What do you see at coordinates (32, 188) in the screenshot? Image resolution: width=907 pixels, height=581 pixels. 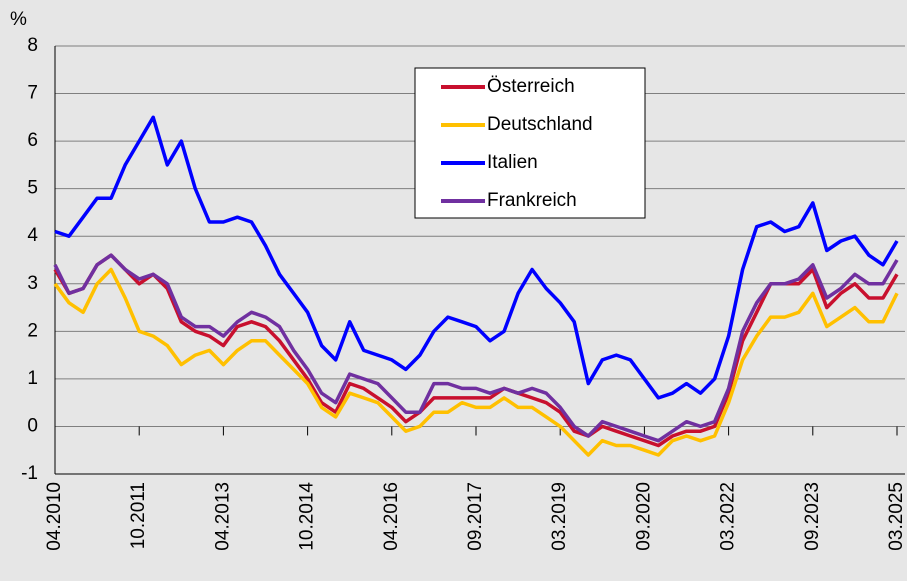 I see `y-tick-label: 5` at bounding box center [32, 188].